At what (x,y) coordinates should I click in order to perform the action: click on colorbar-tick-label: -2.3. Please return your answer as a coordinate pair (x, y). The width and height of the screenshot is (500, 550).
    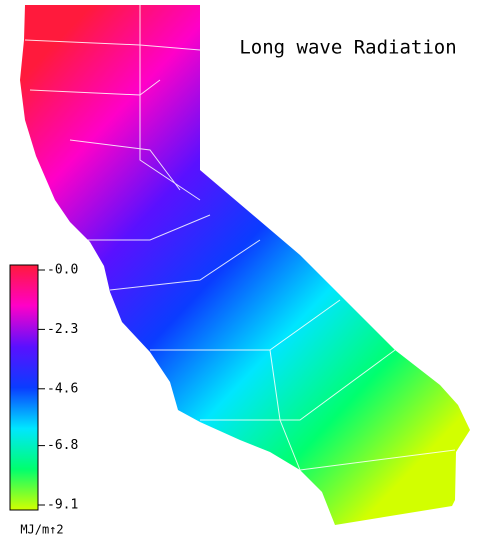
    Looking at the image, I should click on (62, 329).